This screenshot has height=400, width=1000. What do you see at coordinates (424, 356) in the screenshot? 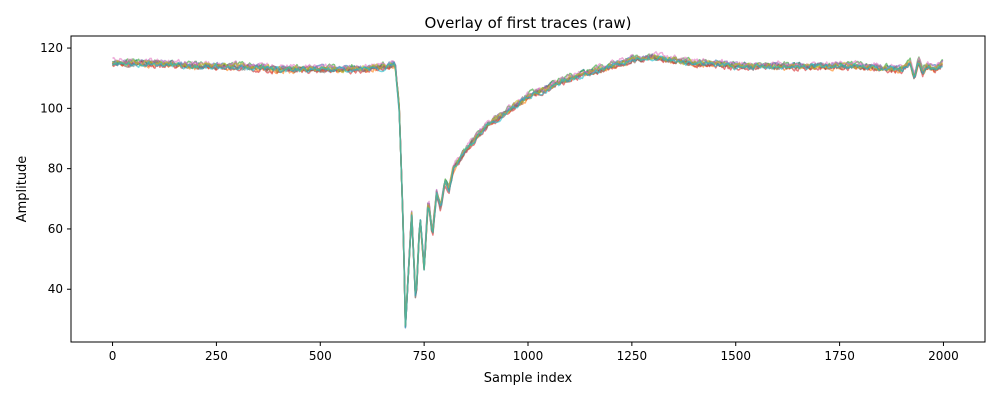
I see `x-tick-label: 750` at bounding box center [424, 356].